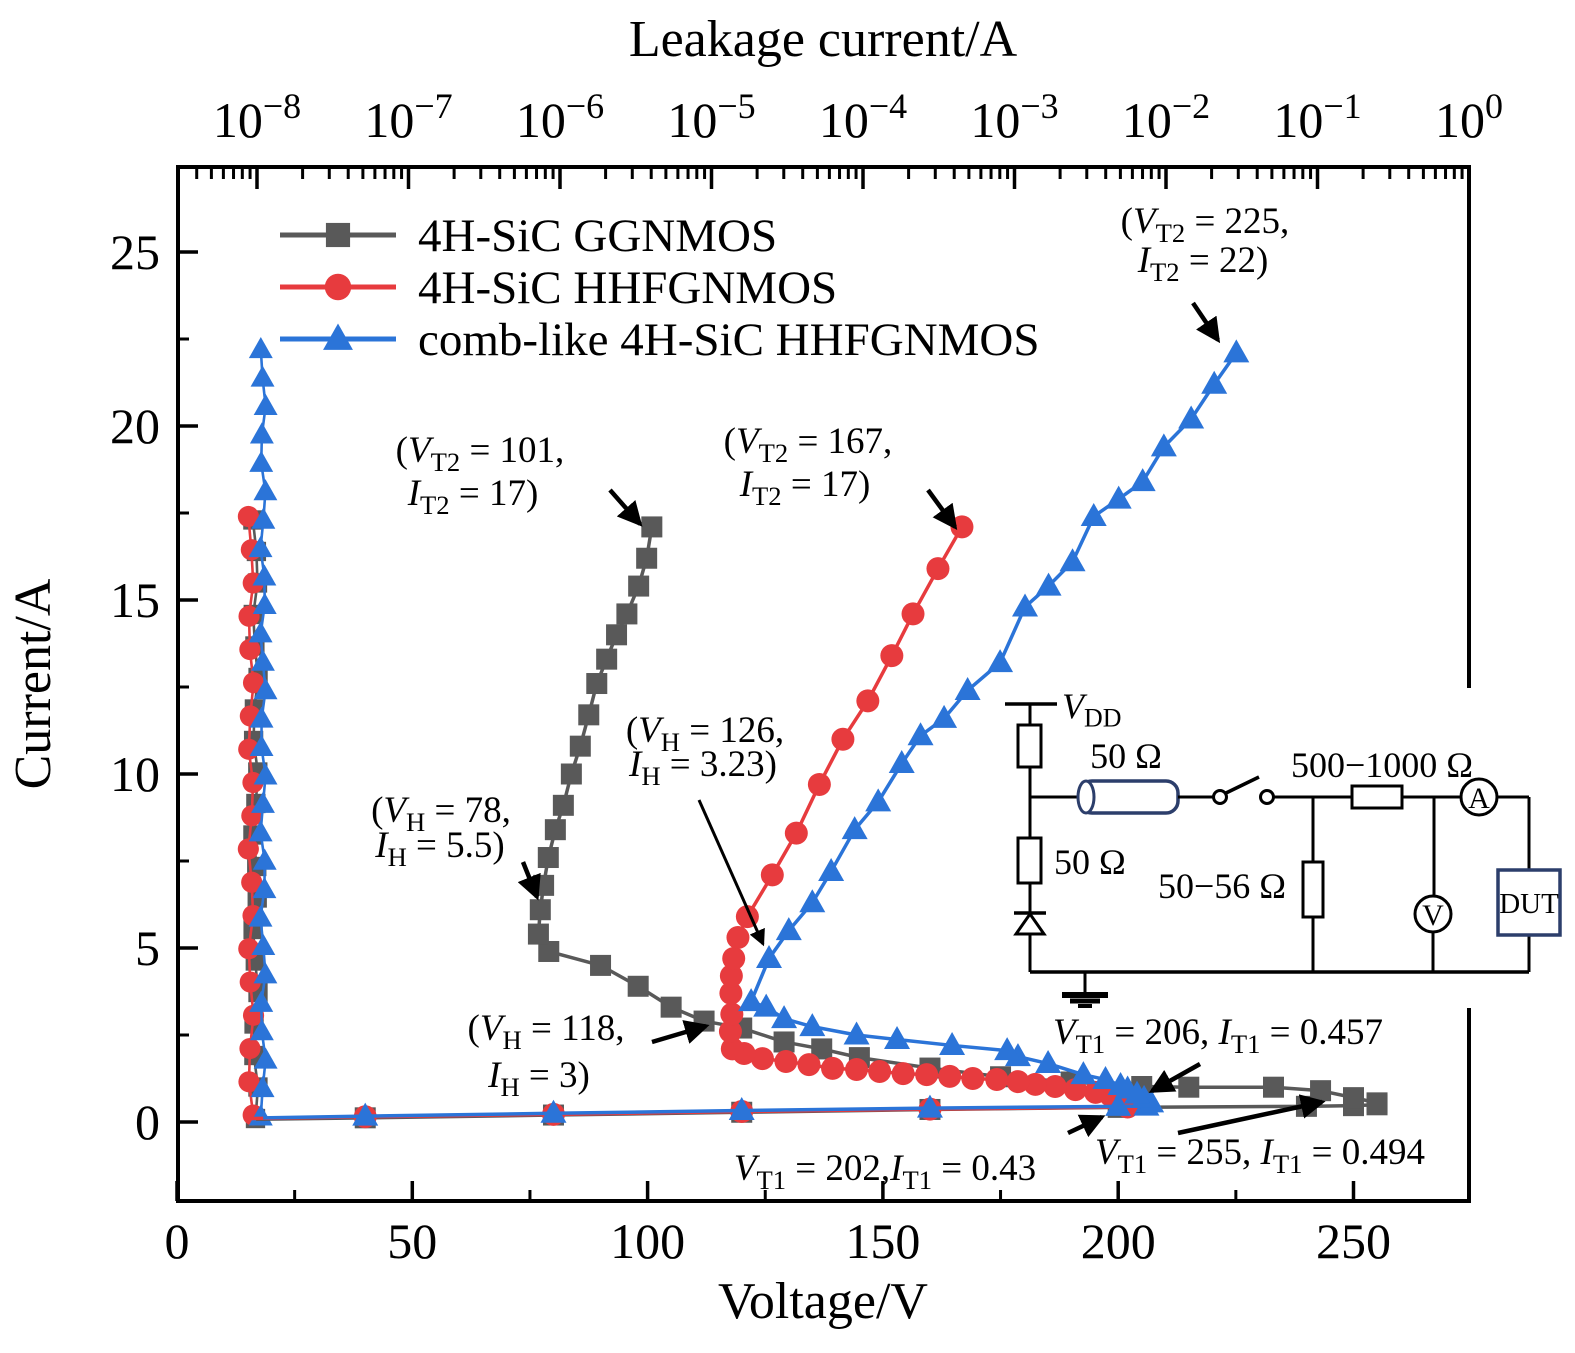  Describe the element at coordinates (257, 117) in the screenshot. I see `top-tick-label: 10−8` at that location.